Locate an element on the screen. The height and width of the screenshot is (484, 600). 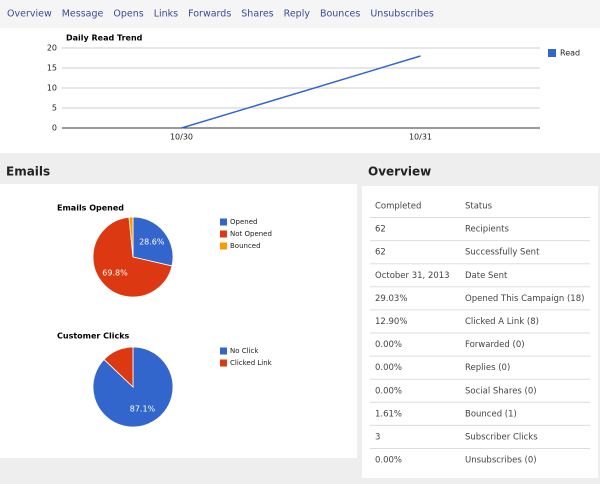
panel-title: Overview is located at coordinates (399, 172).